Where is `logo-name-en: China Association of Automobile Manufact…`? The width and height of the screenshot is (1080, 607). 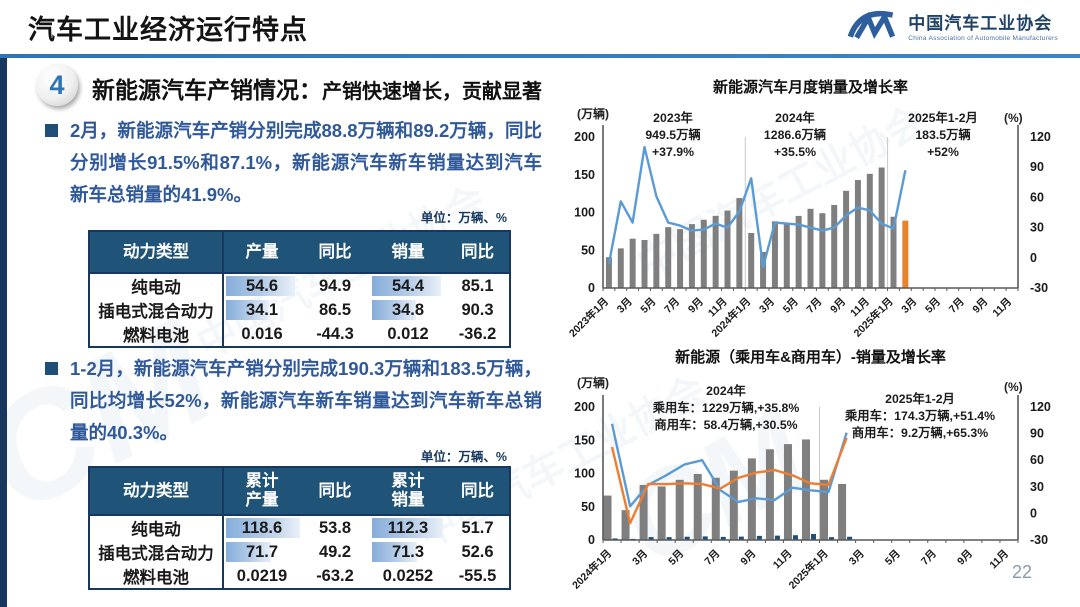 logo-name-en: China Association of Automobile Manufact… is located at coordinates (983, 38).